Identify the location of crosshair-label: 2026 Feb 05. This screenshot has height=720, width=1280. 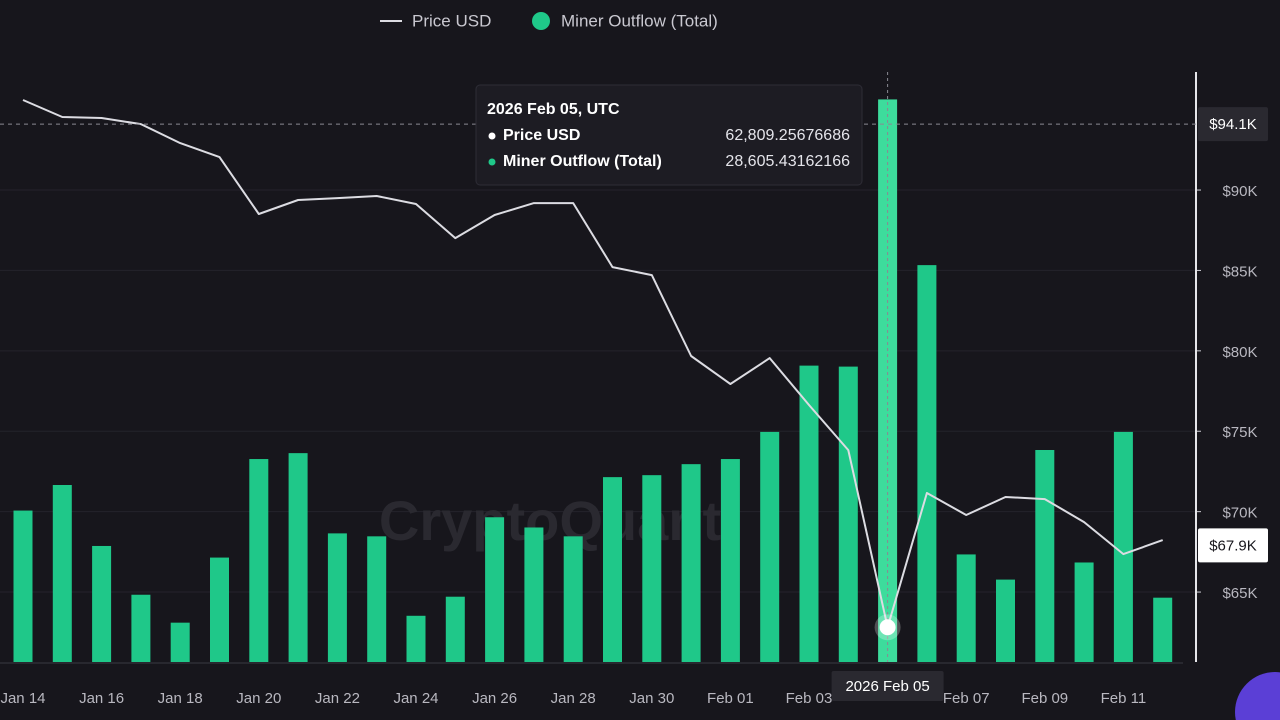
(887, 686).